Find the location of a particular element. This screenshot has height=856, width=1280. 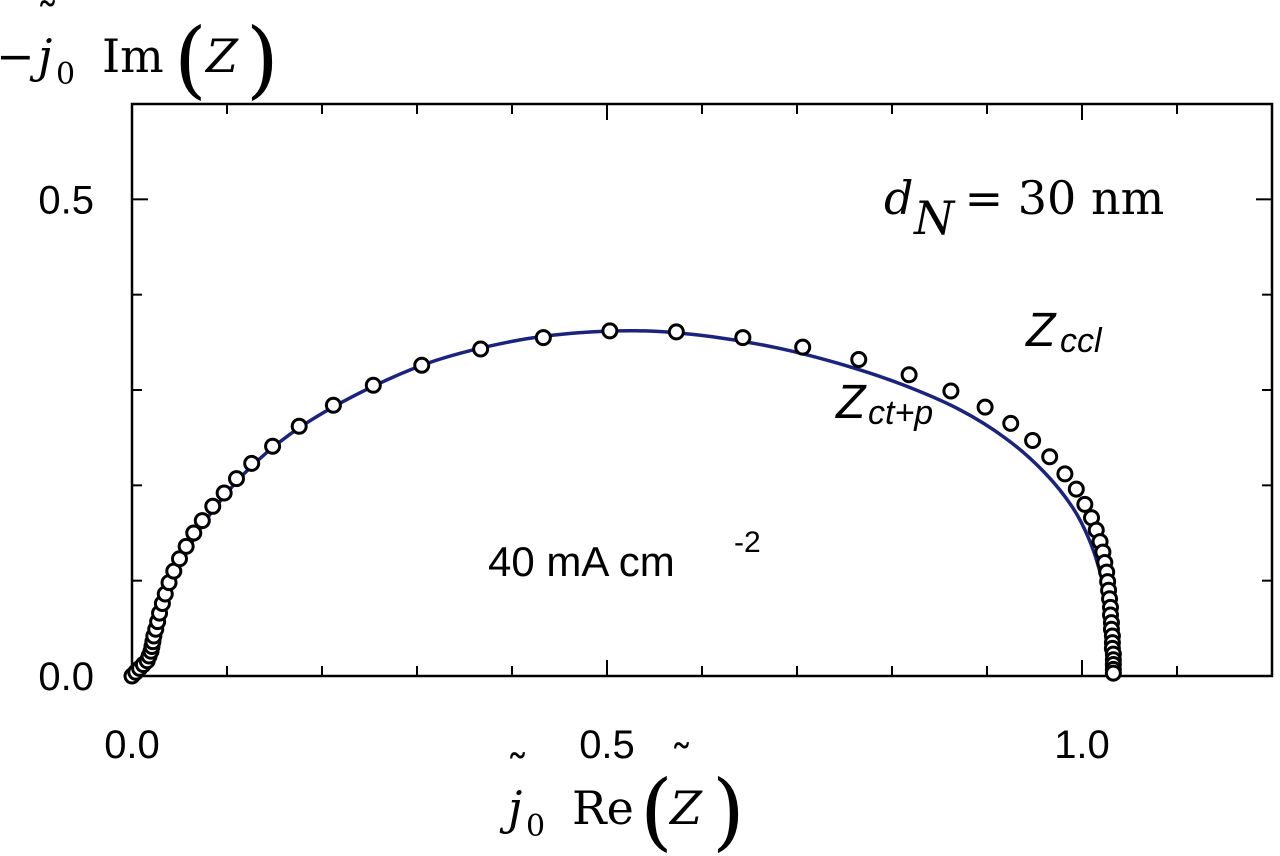

current-density-text: 40 mA cm is located at coordinates (581, 561).